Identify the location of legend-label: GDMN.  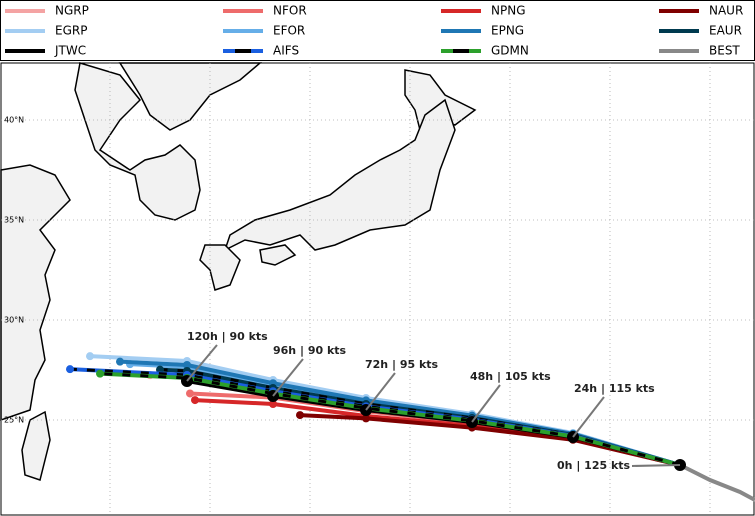
(510, 51).